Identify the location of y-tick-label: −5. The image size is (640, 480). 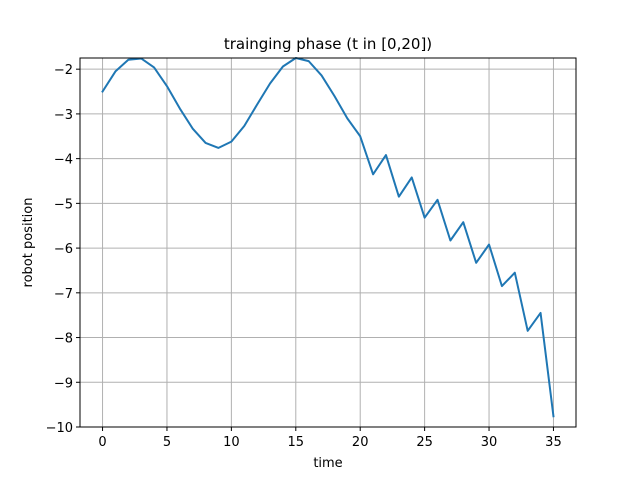
(63, 204).